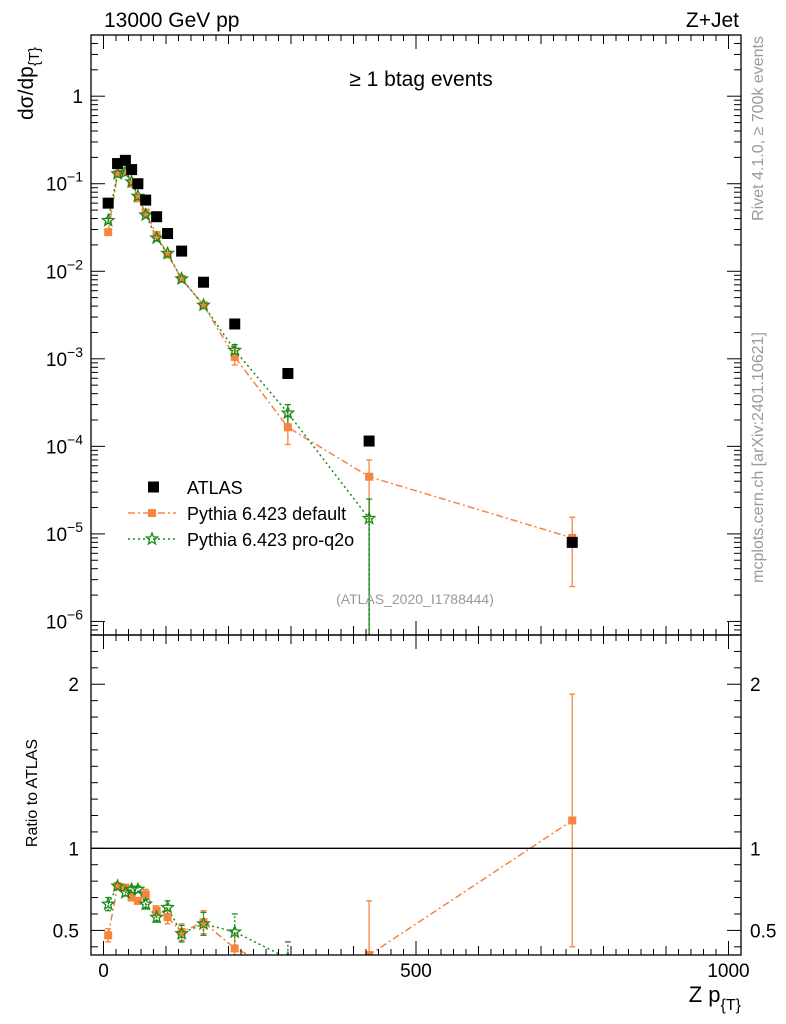 This screenshot has width=786, height=1024. Describe the element at coordinates (152, 513) in the screenshot. I see `legend-pythia-default-marker` at that location.